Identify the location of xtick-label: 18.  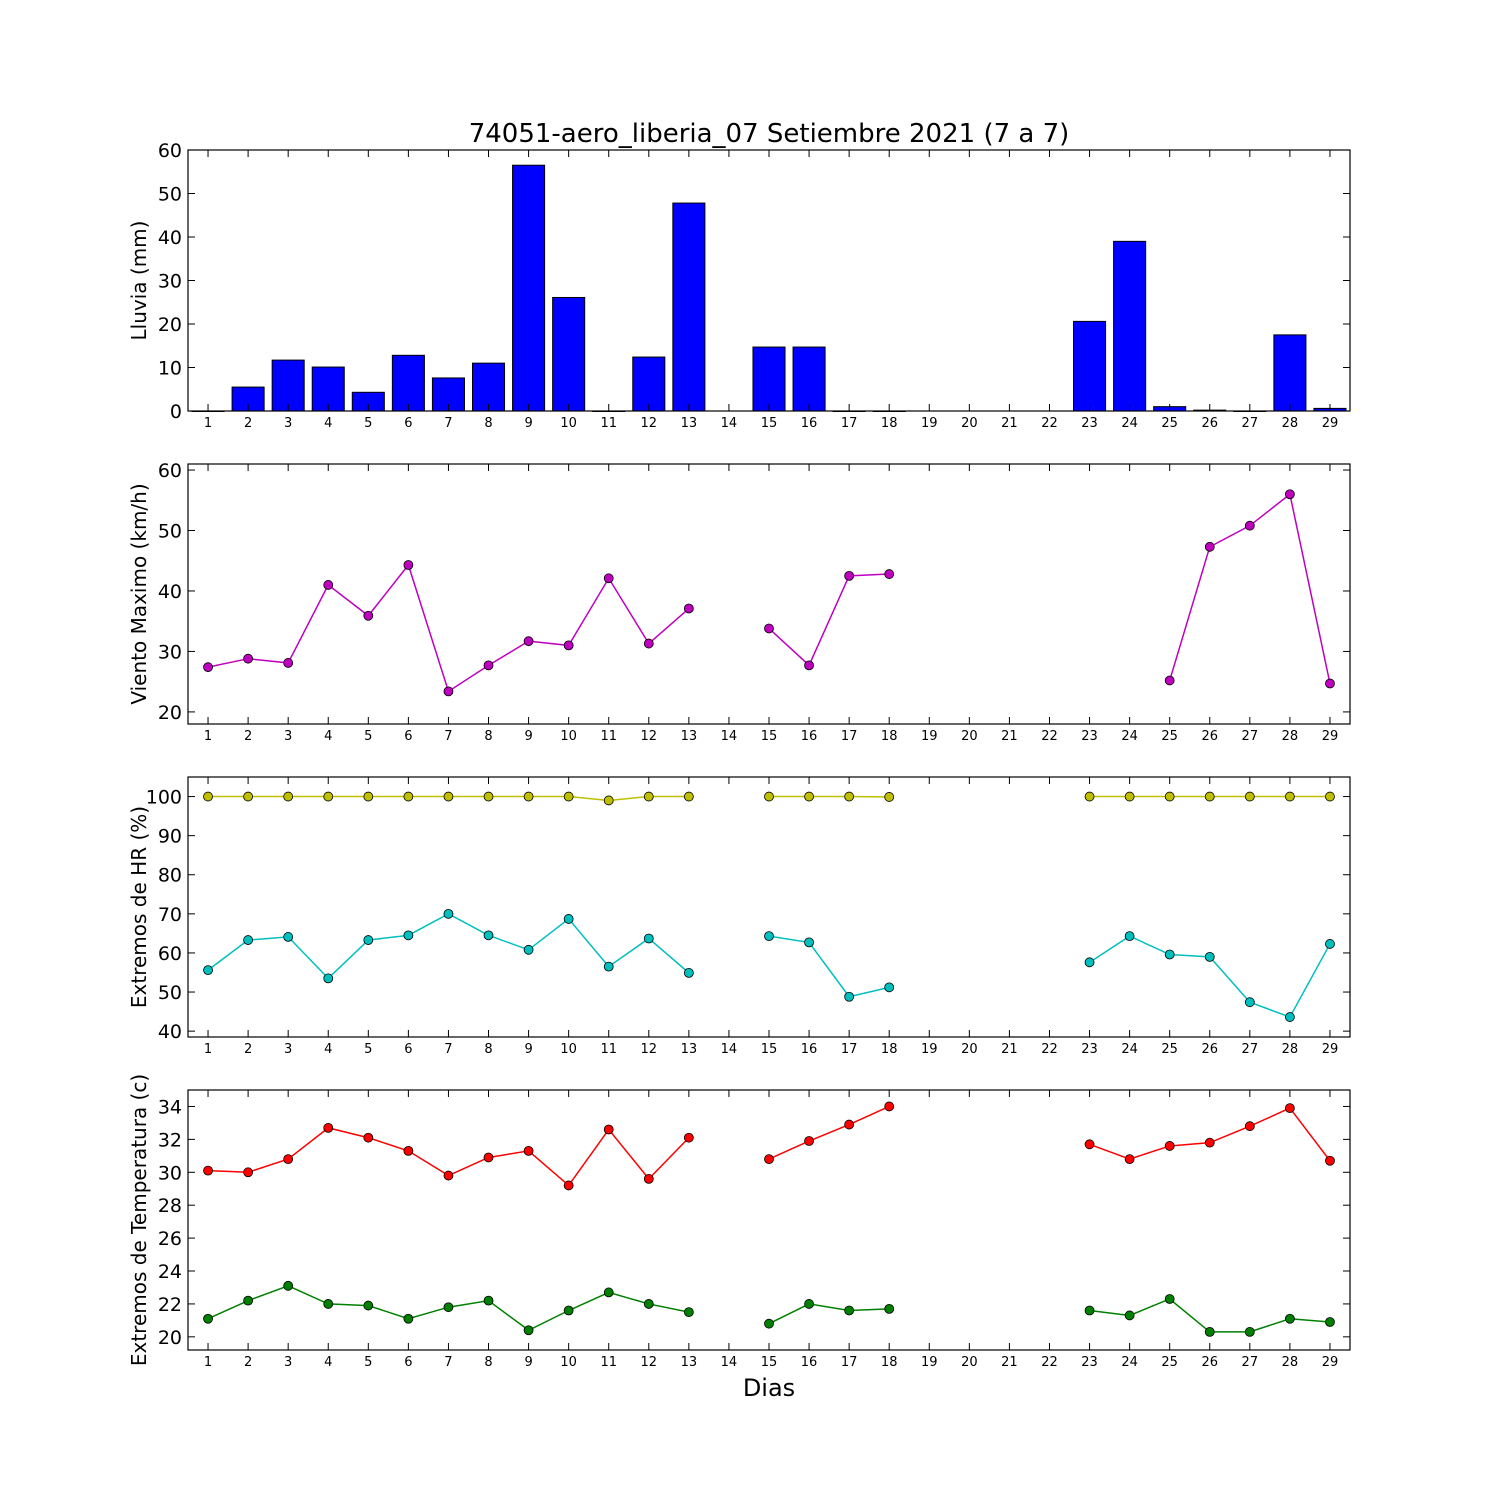
(889, 736).